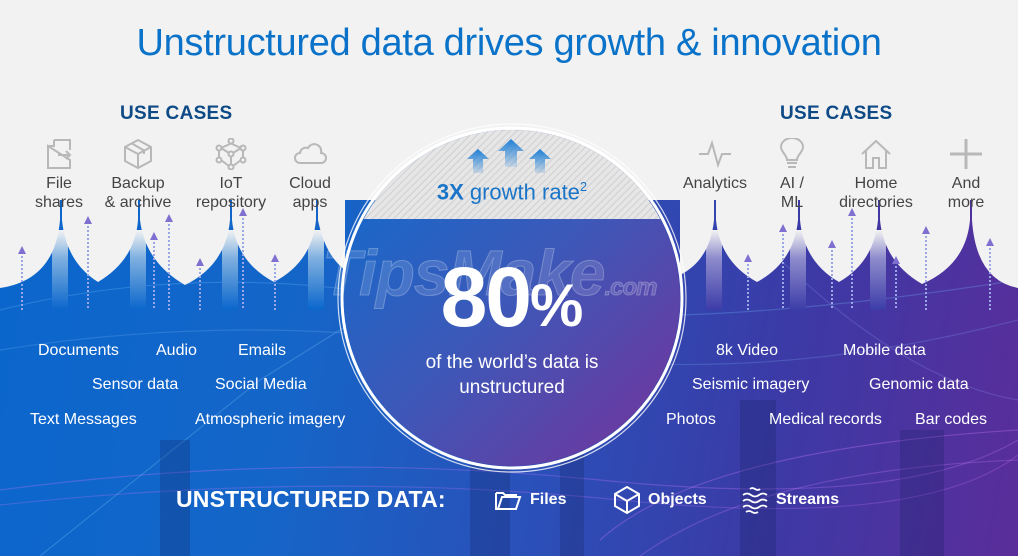  I want to click on box-icon, so click(138, 154).